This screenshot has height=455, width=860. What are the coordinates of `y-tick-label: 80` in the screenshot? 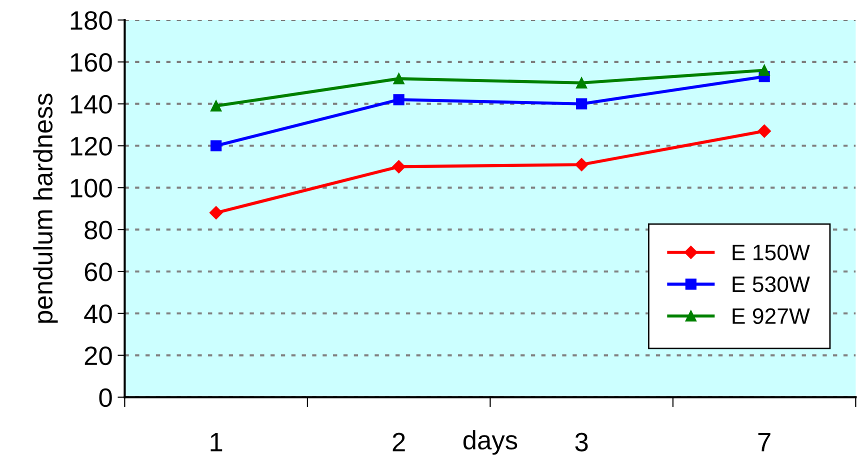 It's located at (98, 230).